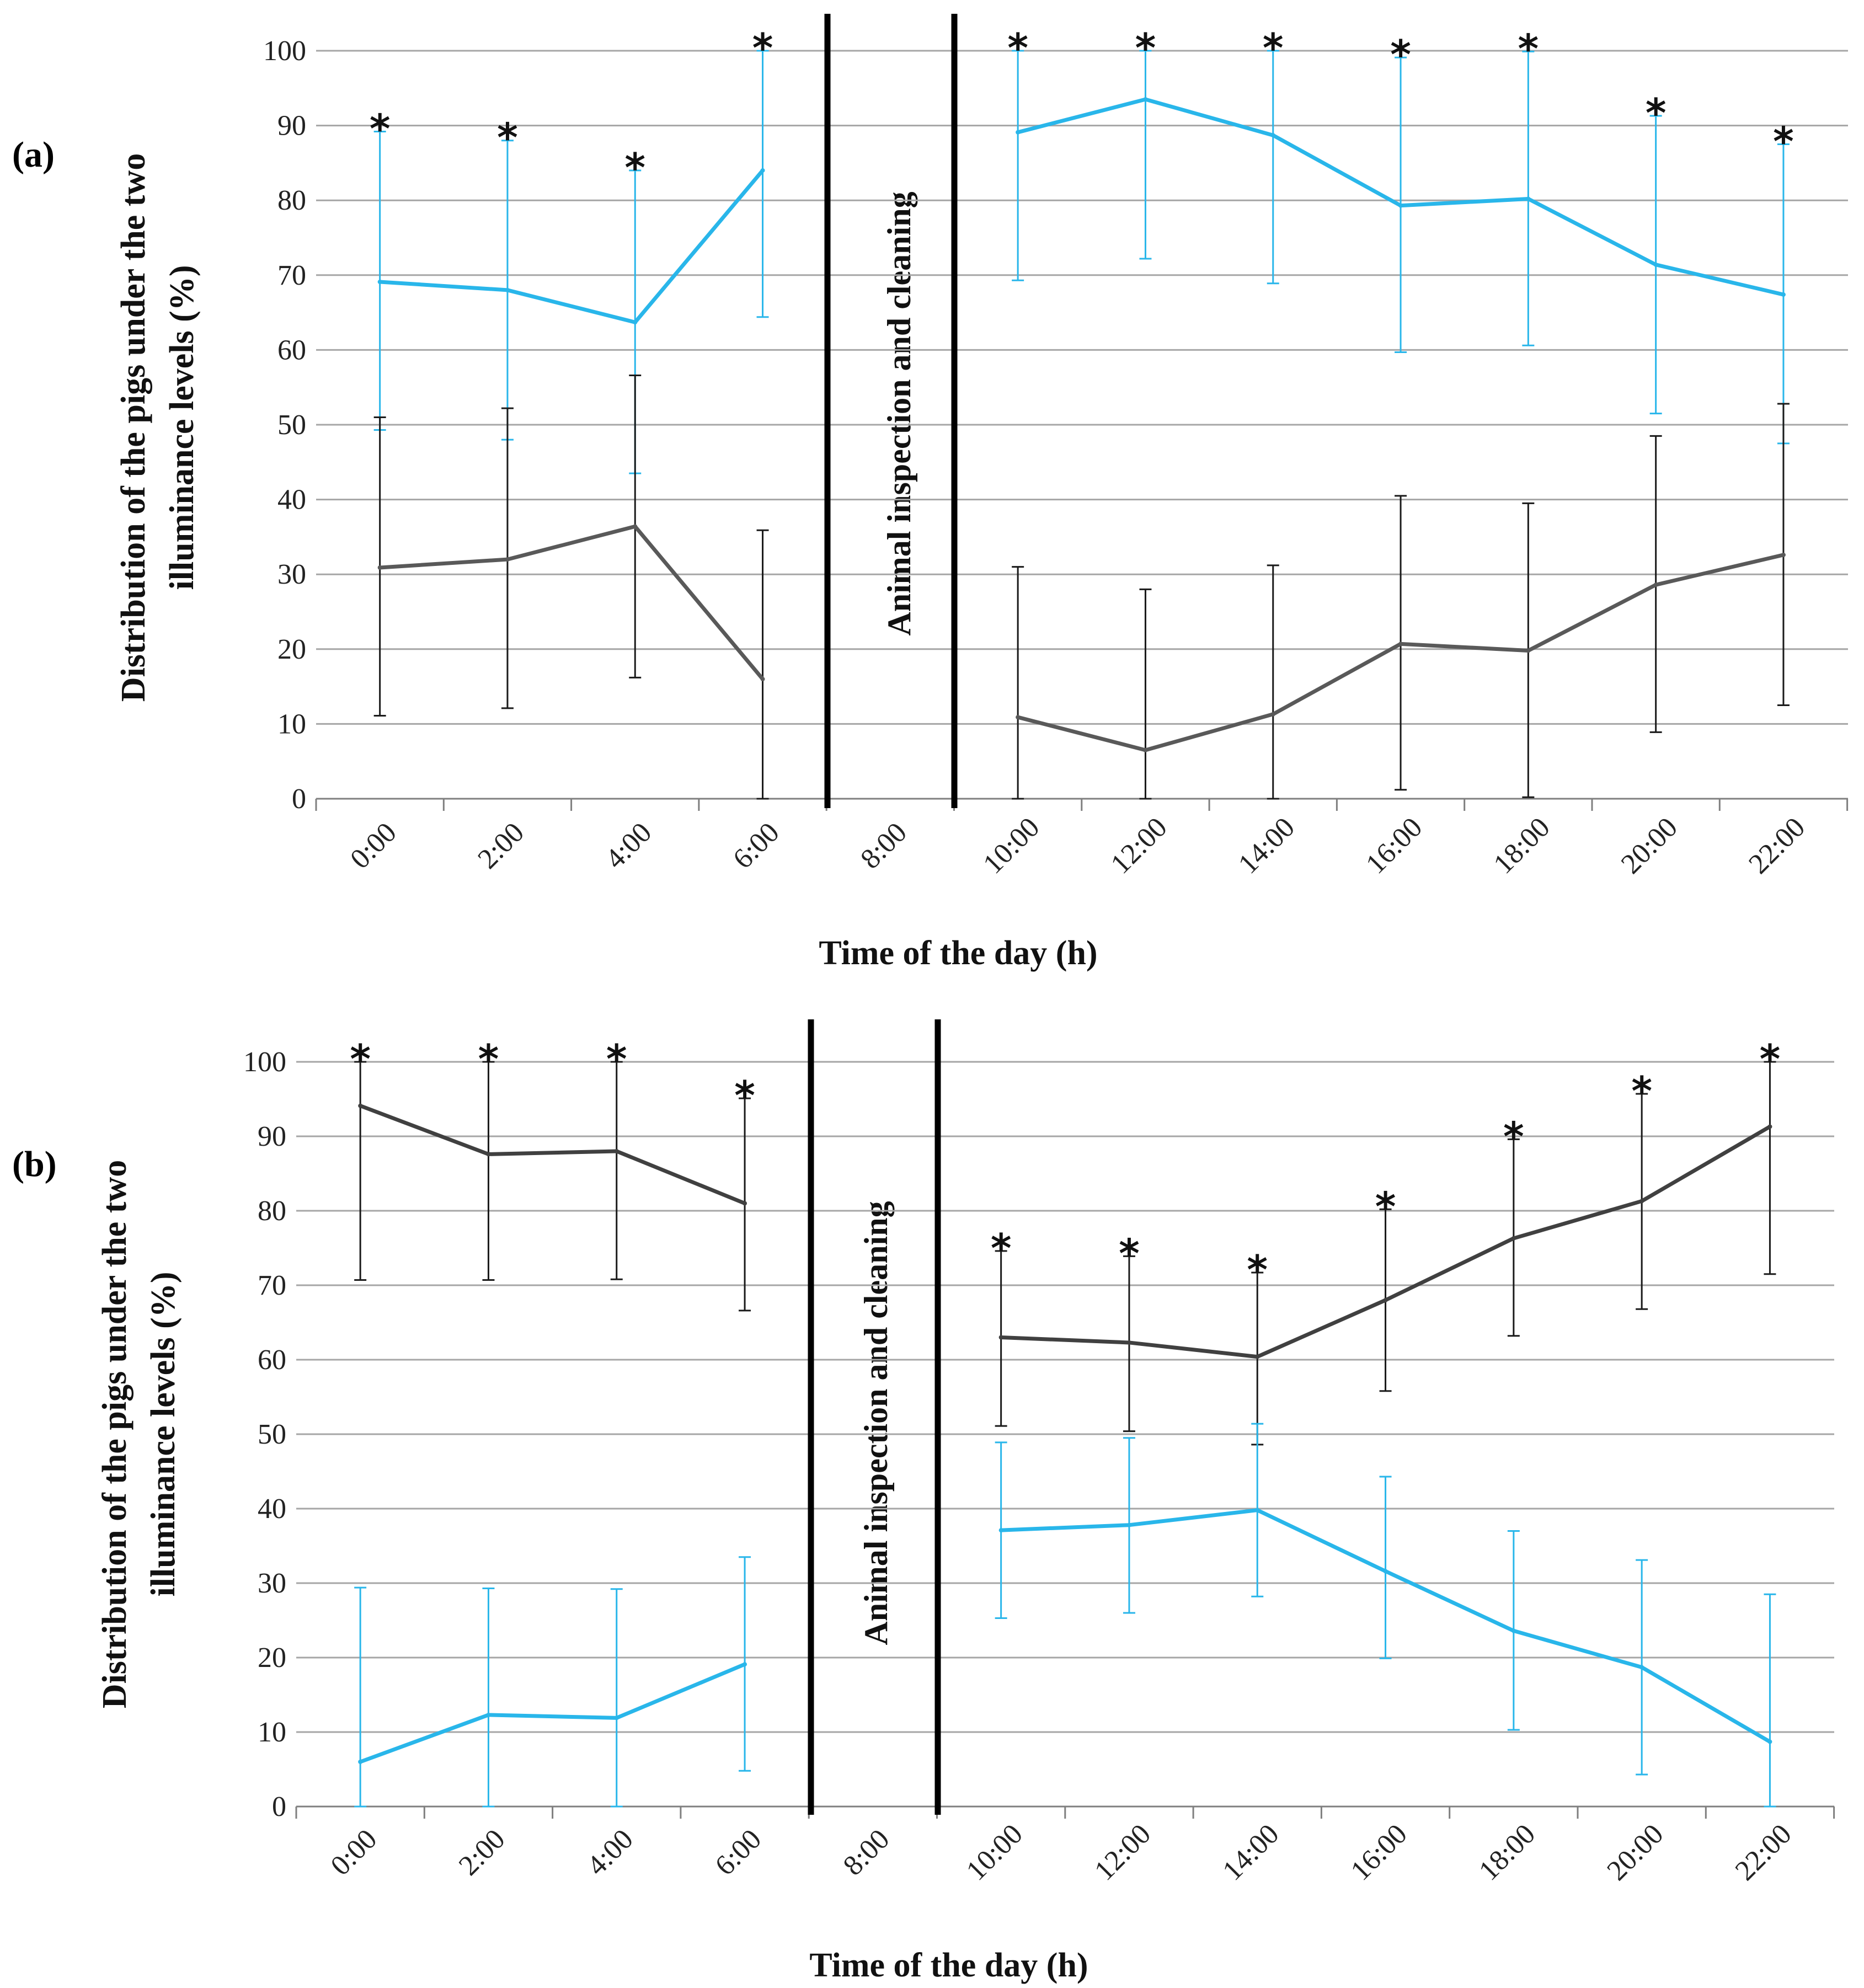 The width and height of the screenshot is (1864, 1988). Describe the element at coordinates (272, 1211) in the screenshot. I see `y-tick-label: 80` at that location.